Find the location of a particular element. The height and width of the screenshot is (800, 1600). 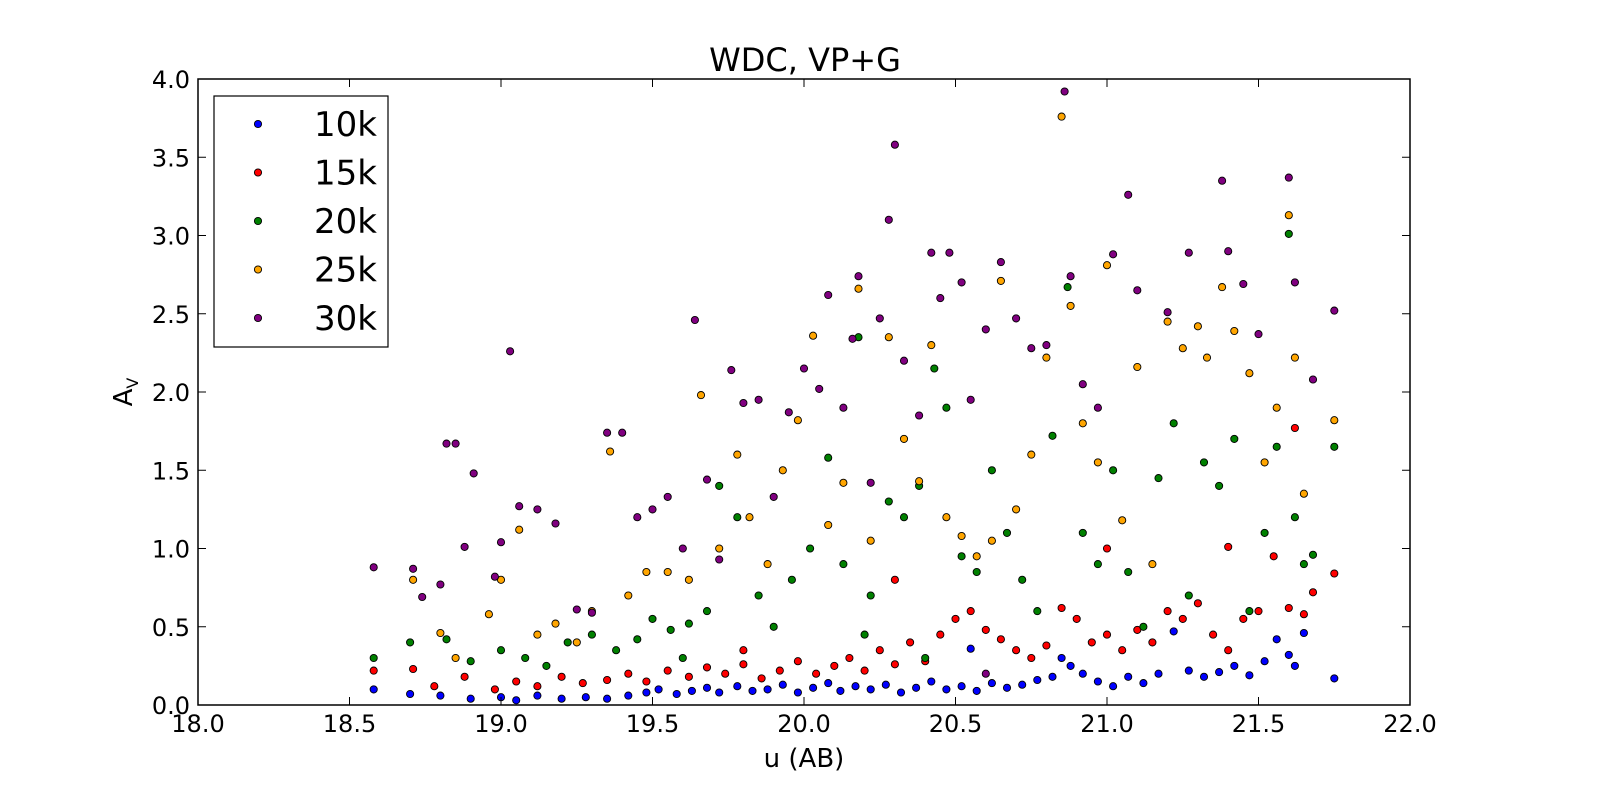

y-axis-label: AV is located at coordinates (125, 392).